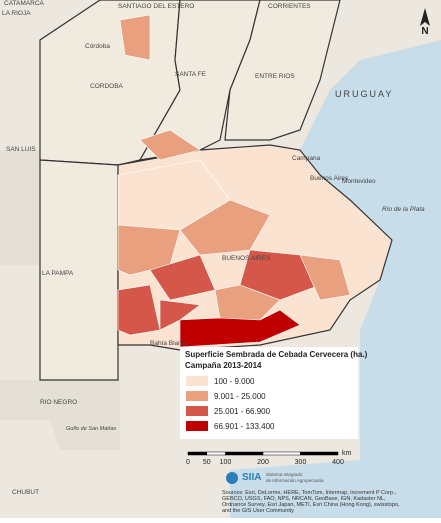 The image size is (441, 523). Describe the element at coordinates (58, 402) in the screenshot. I see `place-label: RIO NEGRO` at that location.